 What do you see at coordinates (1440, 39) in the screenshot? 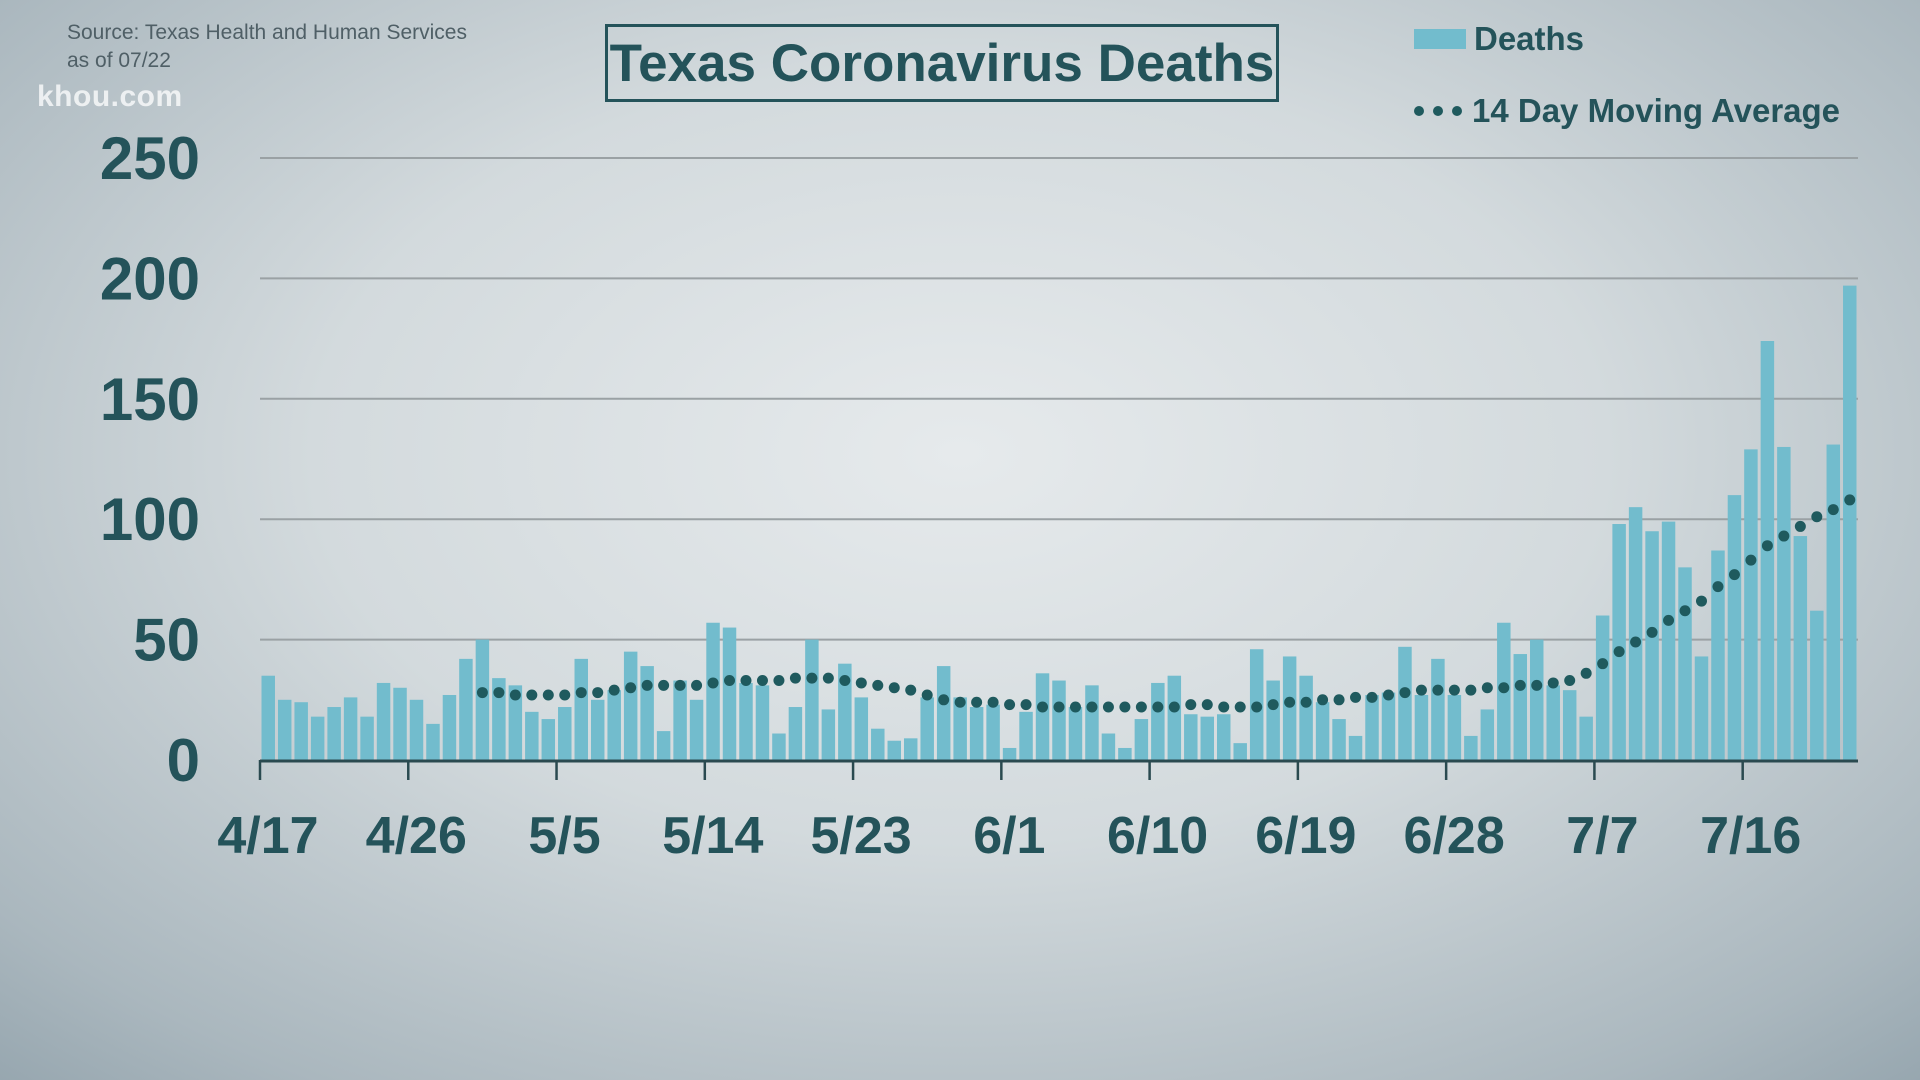
I see `bar-swatch-icon` at bounding box center [1440, 39].